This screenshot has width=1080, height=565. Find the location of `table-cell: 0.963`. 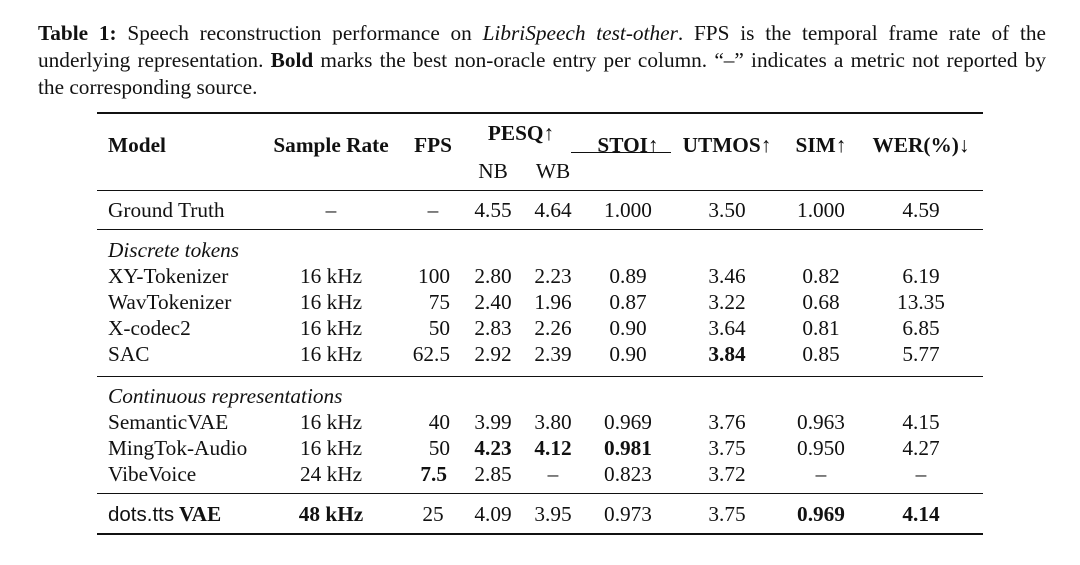

table-cell: 0.963 is located at coordinates (821, 422).